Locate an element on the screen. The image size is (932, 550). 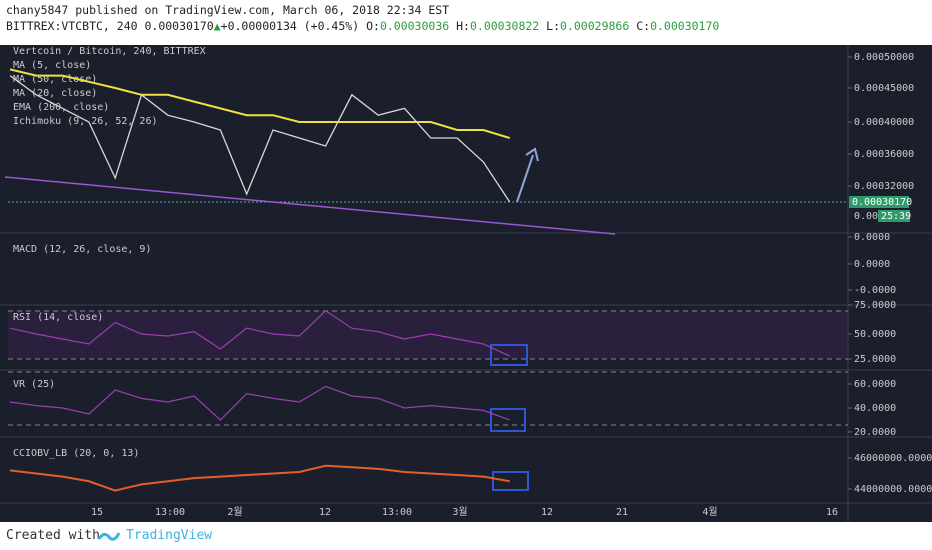
low: 0.00029866 is located at coordinates (595, 26).